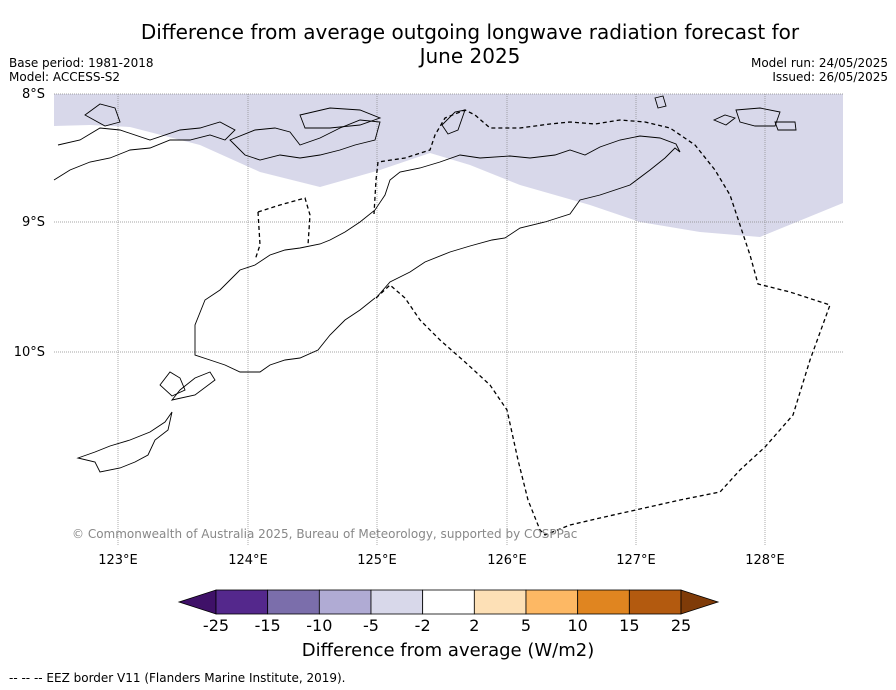 The height and width of the screenshot is (690, 896). What do you see at coordinates (305, 140) in the screenshot?
I see `alor-island` at bounding box center [305, 140].